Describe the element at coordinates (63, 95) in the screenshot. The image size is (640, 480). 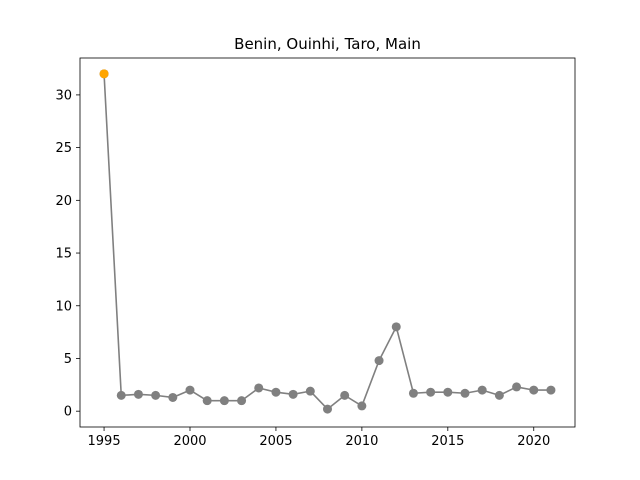
I see `y-tick-label: 30` at that location.